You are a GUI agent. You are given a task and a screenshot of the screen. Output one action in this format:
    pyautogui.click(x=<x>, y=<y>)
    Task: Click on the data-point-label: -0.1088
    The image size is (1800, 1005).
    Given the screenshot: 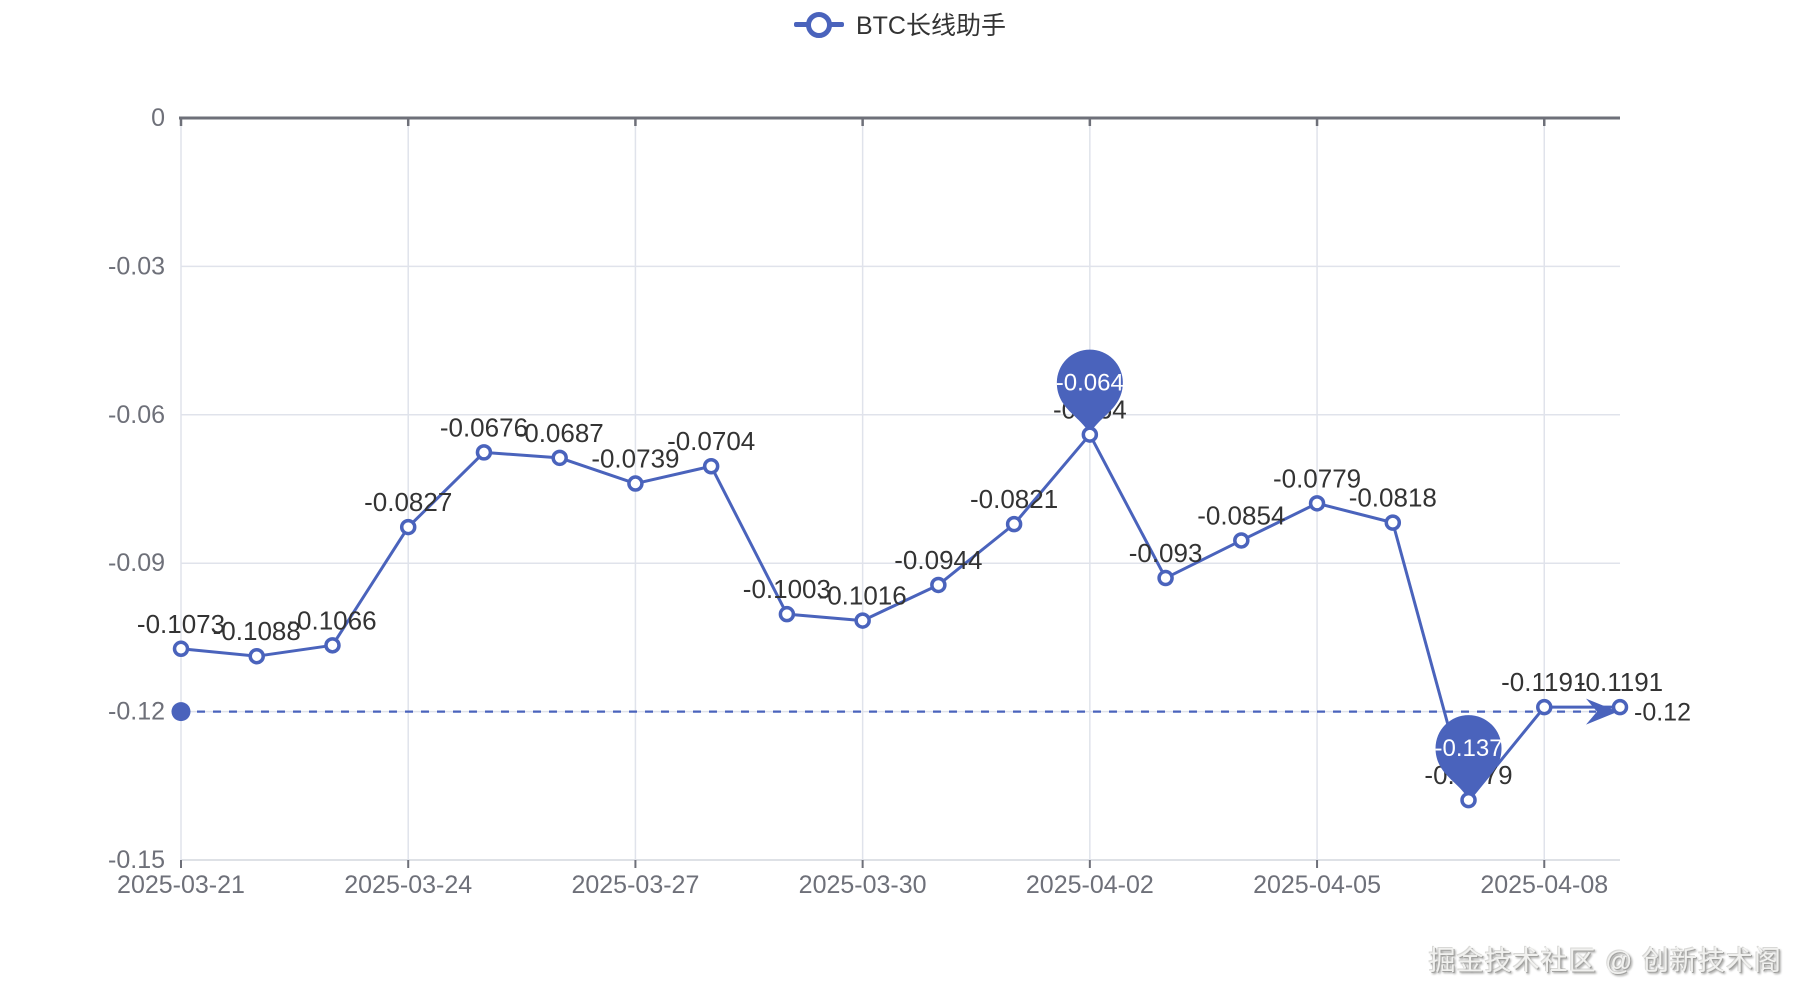 What is the action you would take?
    pyautogui.click(x=257, y=631)
    